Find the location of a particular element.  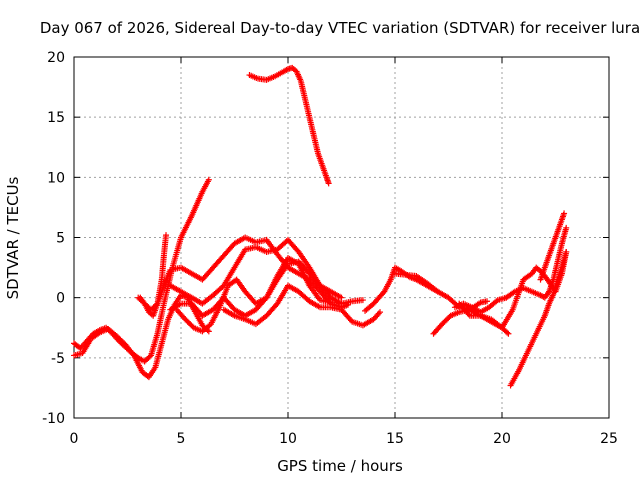

y-tick-label: 15 is located at coordinates (56, 118).